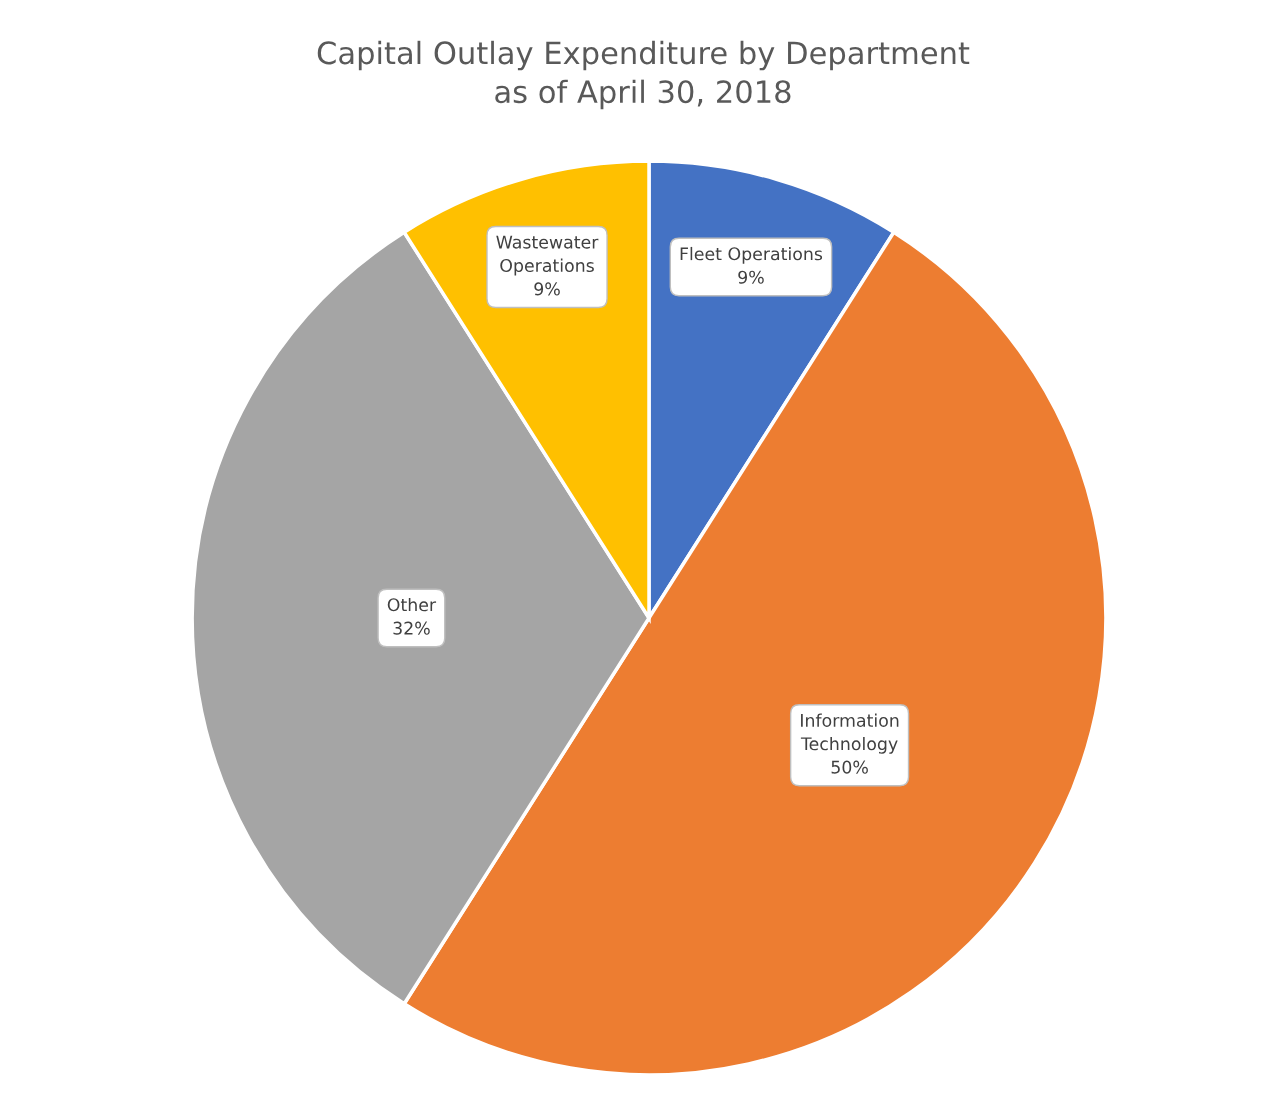 Image resolution: width=1286 pixels, height=1107 pixels. What do you see at coordinates (849, 767) in the screenshot?
I see `data-label: 50%` at bounding box center [849, 767].